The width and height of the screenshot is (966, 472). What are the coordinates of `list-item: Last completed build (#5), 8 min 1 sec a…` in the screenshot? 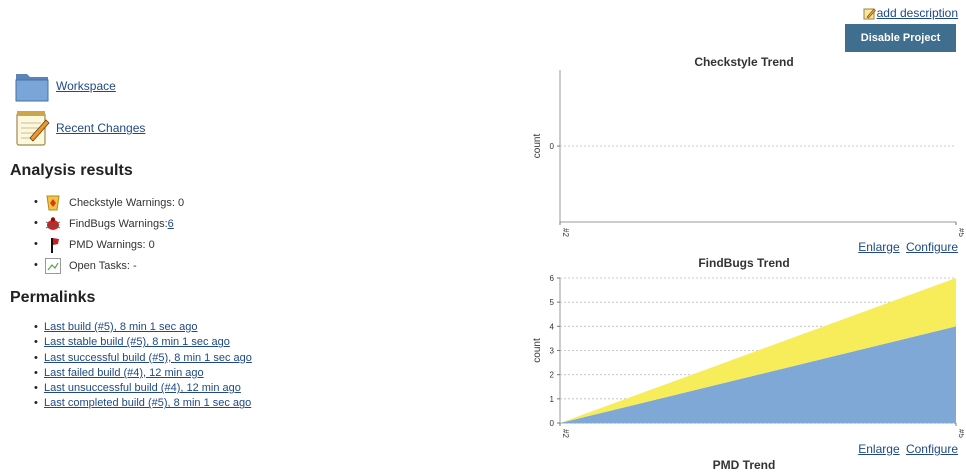 It's located at (143, 403).